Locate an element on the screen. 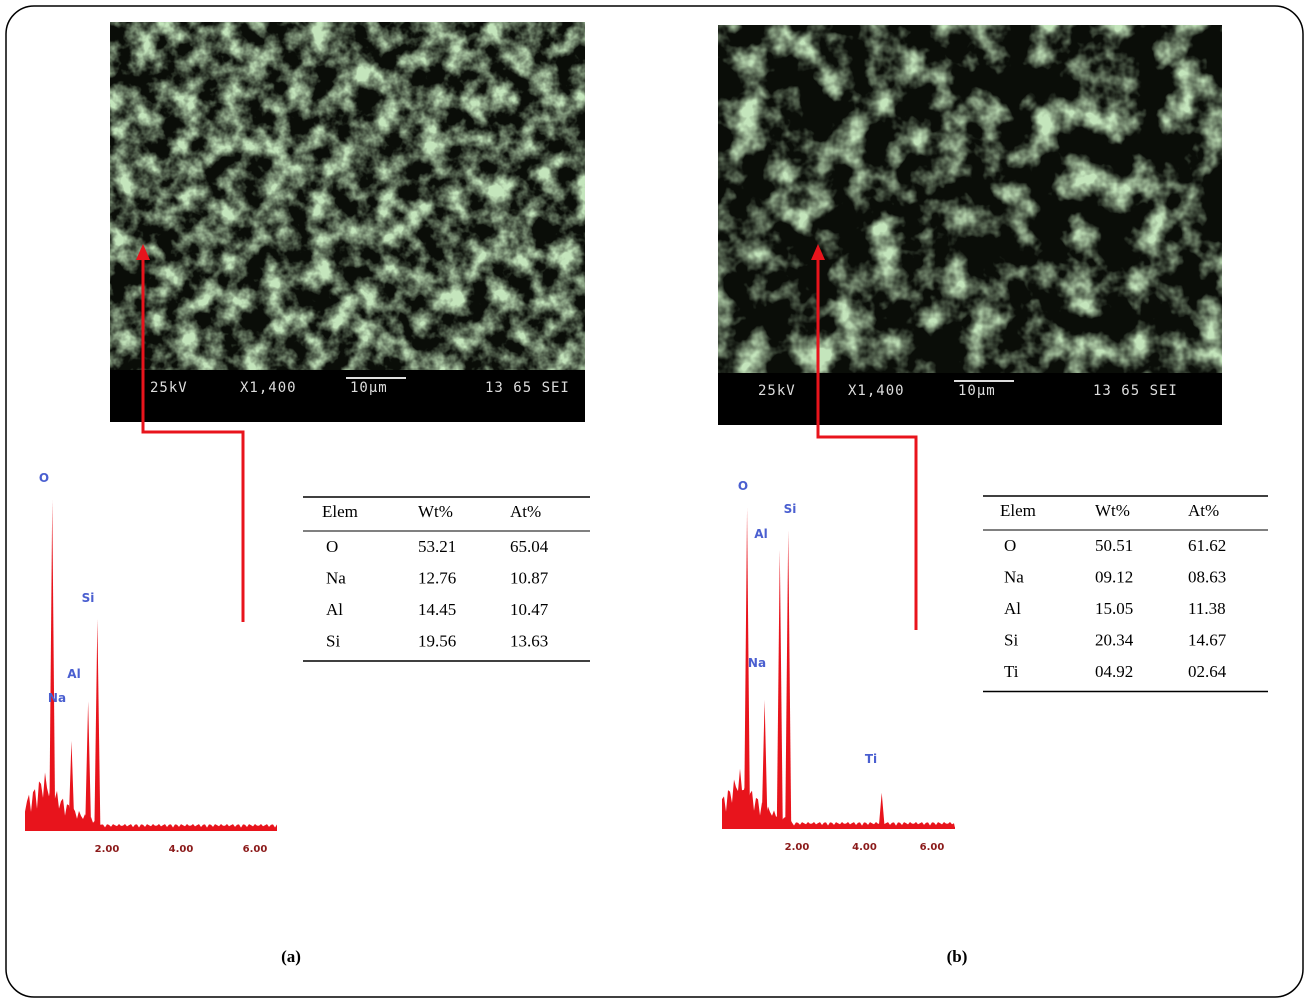 This screenshot has width=1309, height=1003. table-cell: 53.21 is located at coordinates (437, 546).